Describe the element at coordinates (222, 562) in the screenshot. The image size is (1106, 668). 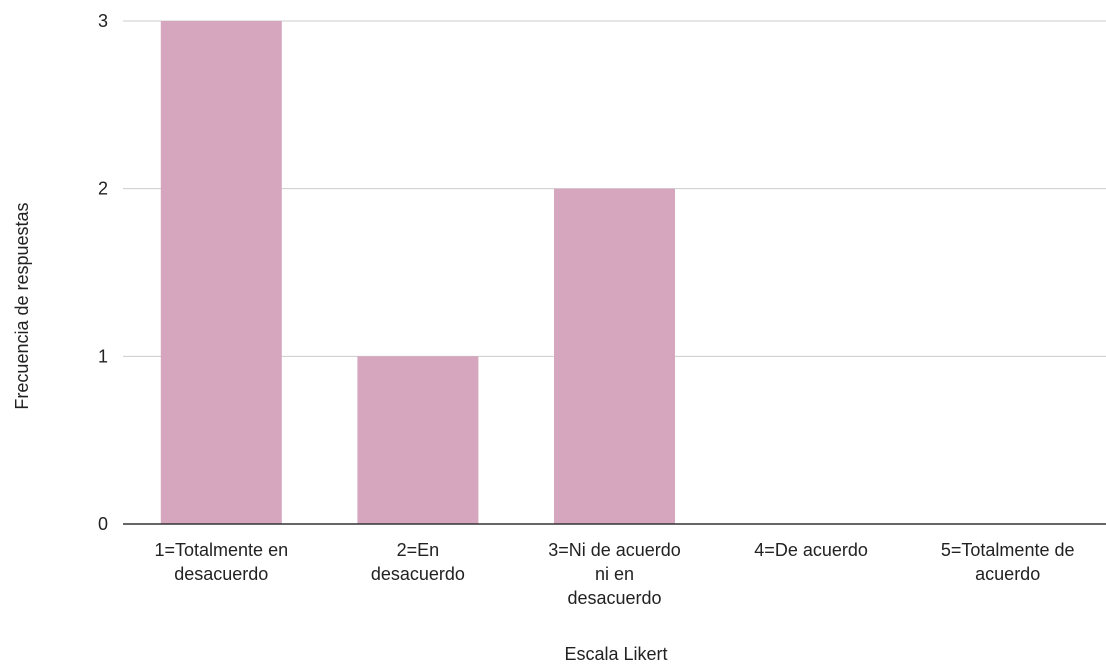
I see `x-category-label-1: 1=Totalmente en desacuerdo` at that location.